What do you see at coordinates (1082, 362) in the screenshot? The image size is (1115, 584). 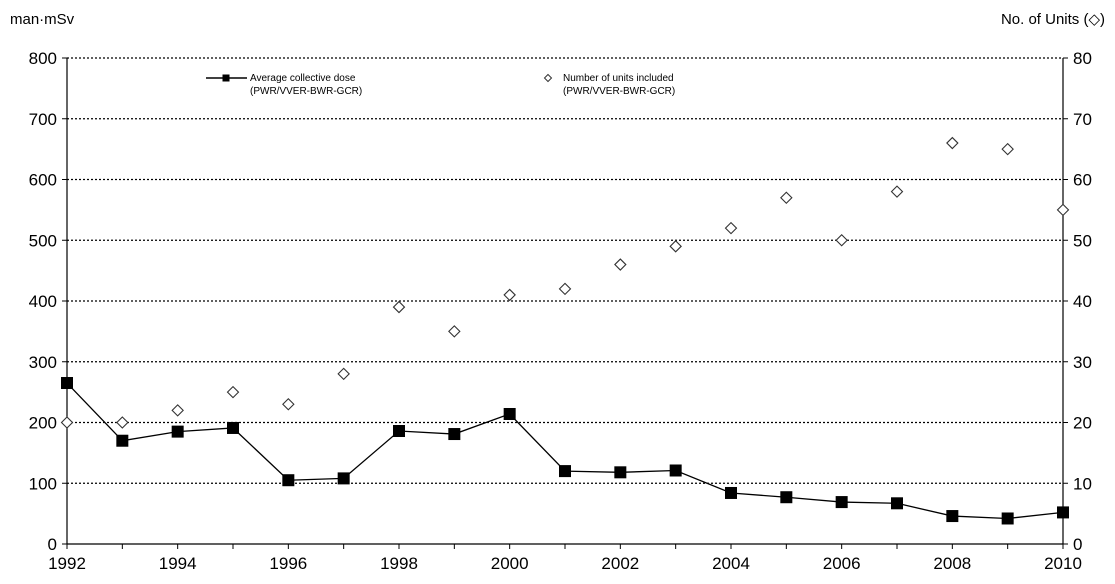 I see `right-tick-label: 30` at bounding box center [1082, 362].